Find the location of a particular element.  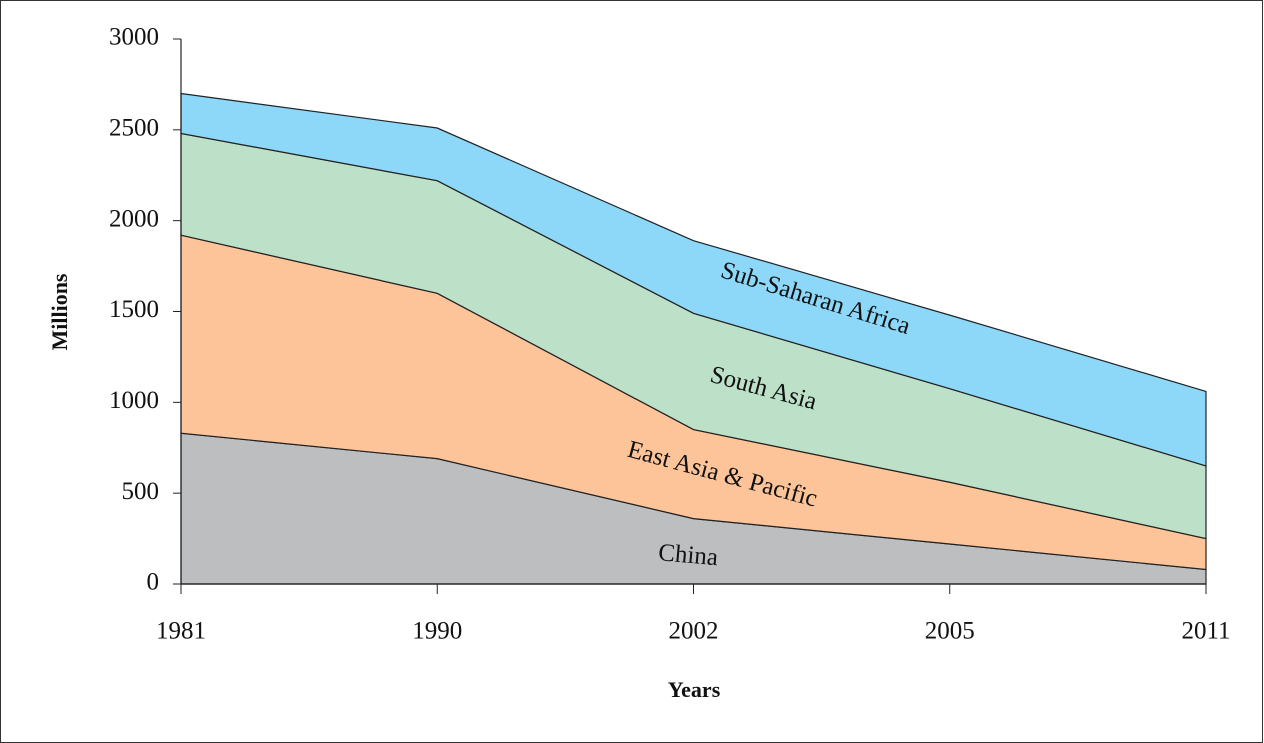

y-tick-label: 2500 is located at coordinates (134, 128).